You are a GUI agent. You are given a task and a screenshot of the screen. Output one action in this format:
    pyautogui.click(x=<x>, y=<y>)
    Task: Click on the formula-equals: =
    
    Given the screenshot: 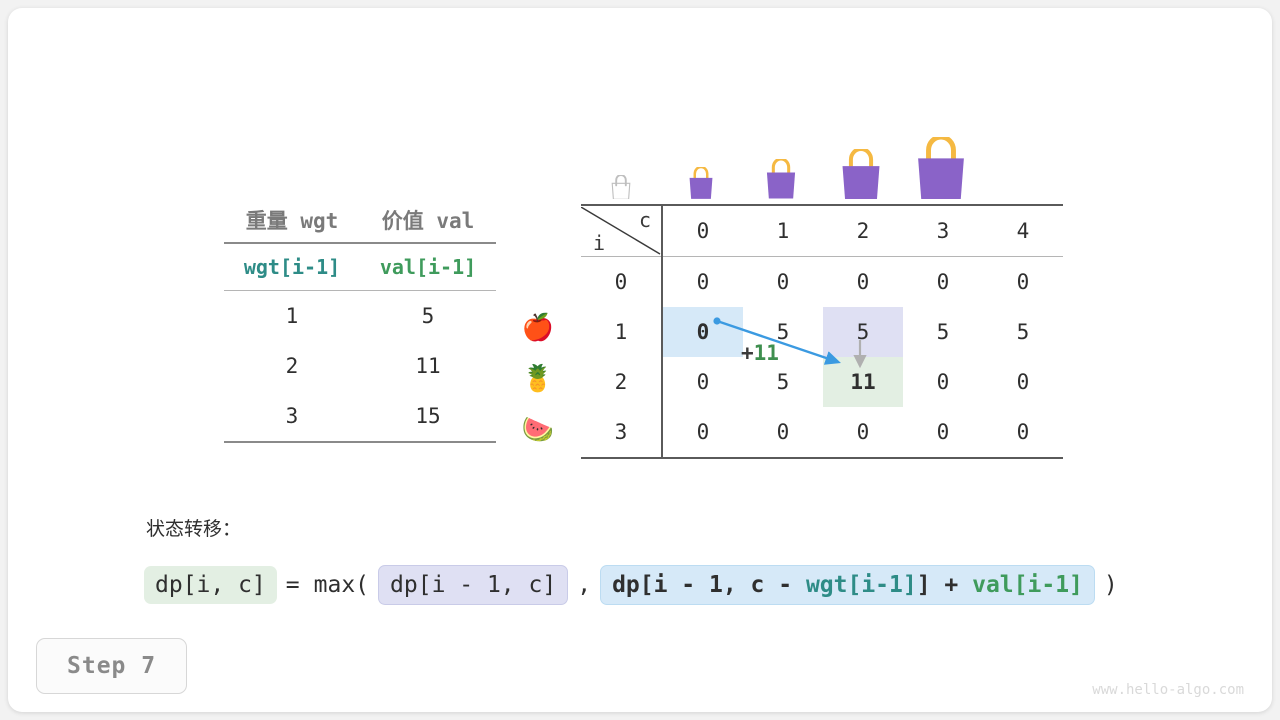 What is the action you would take?
    pyautogui.click(x=292, y=585)
    